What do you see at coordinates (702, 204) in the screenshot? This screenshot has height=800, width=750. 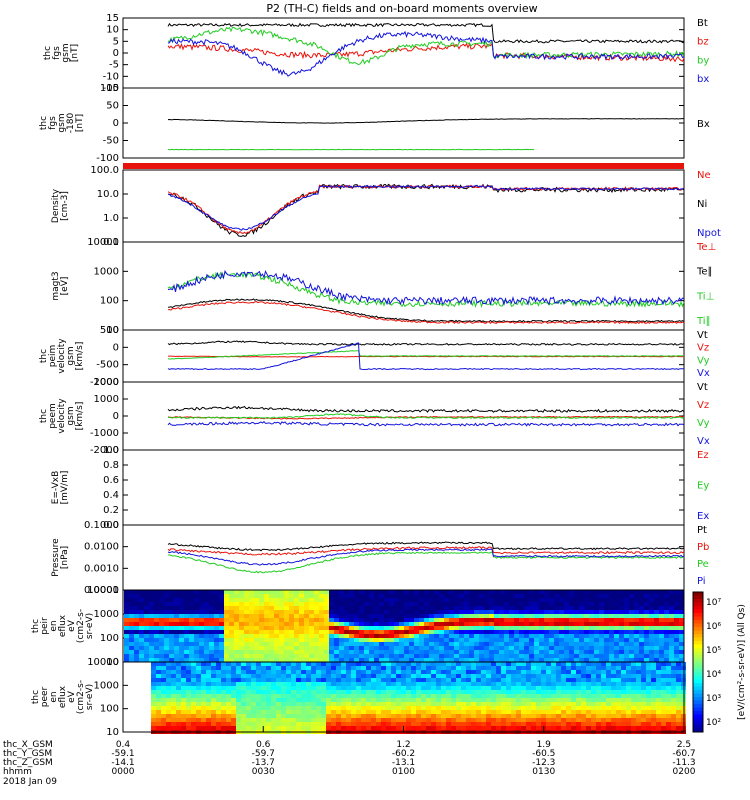 I see `legend-entry: Ni` at bounding box center [702, 204].